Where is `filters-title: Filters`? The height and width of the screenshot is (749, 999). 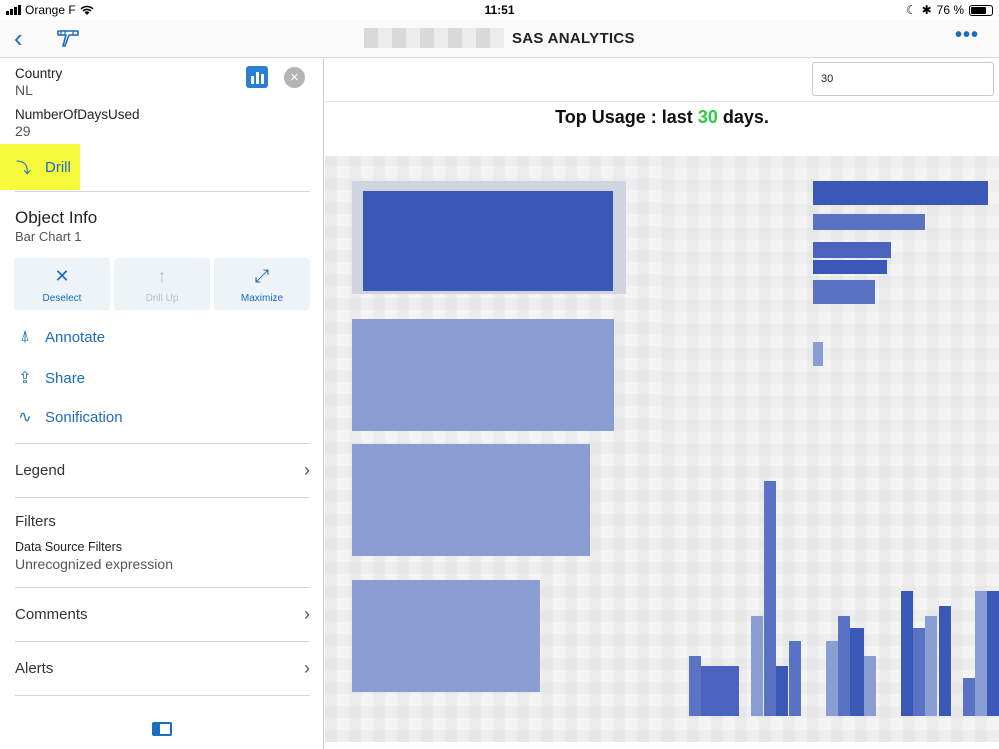 filters-title: Filters is located at coordinates (35, 521).